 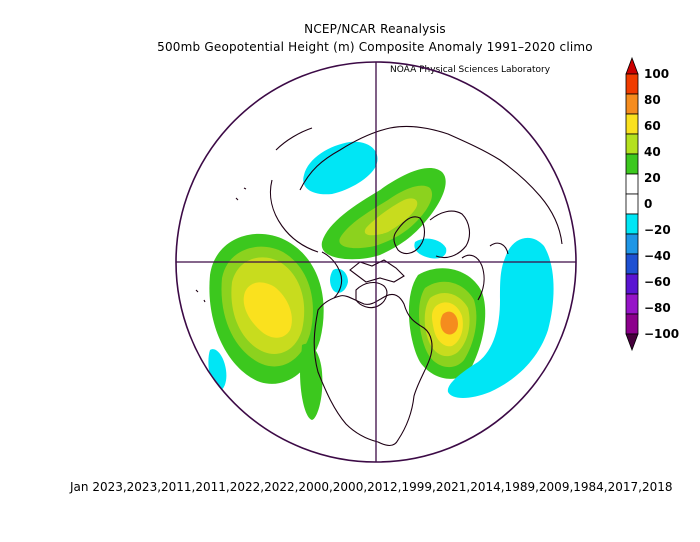 I want to click on anomaly-eastatlantic-neg, so click(x=500, y=317).